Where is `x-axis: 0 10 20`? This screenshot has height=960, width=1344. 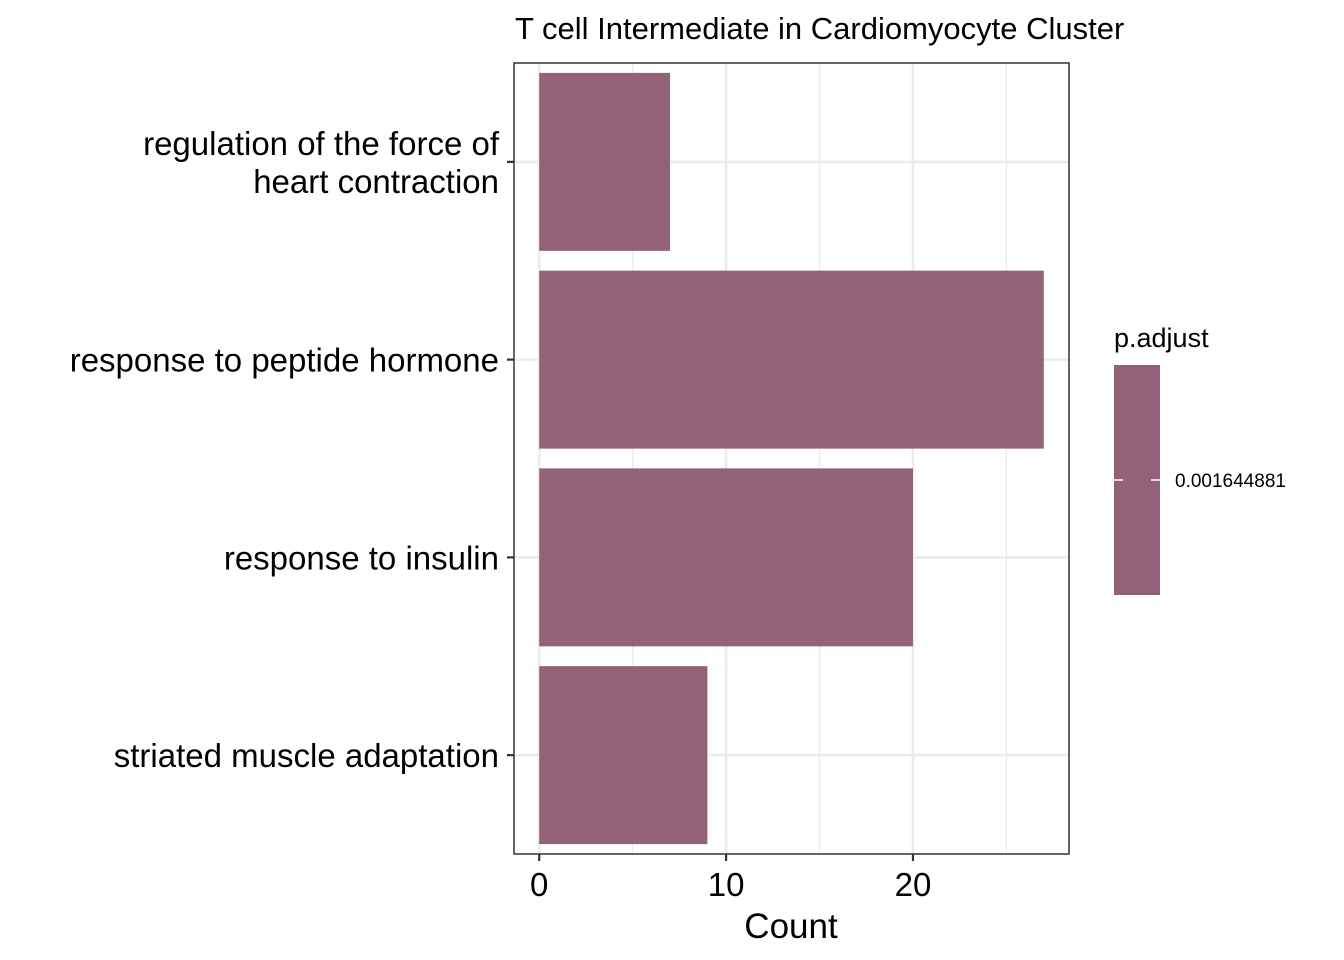
x-axis: 0 10 20 is located at coordinates (730, 878).